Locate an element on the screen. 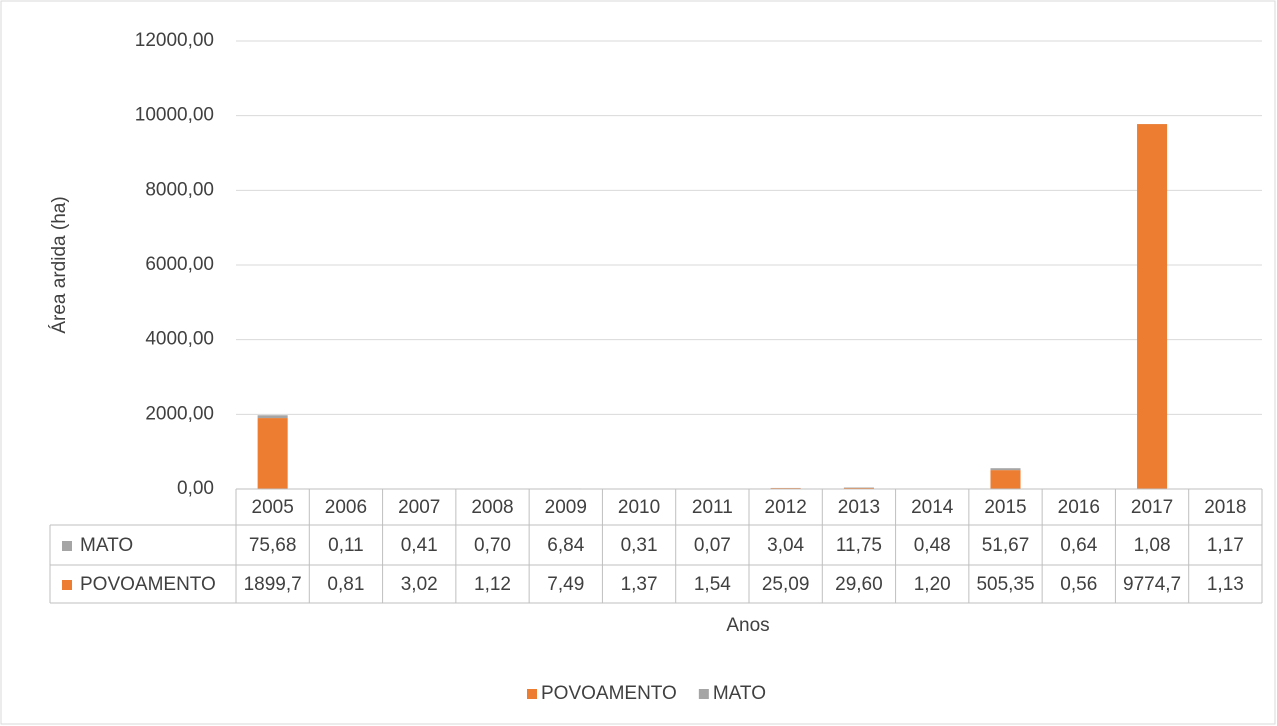 The width and height of the screenshot is (1277, 726). data-label: 0,07 is located at coordinates (712, 545).